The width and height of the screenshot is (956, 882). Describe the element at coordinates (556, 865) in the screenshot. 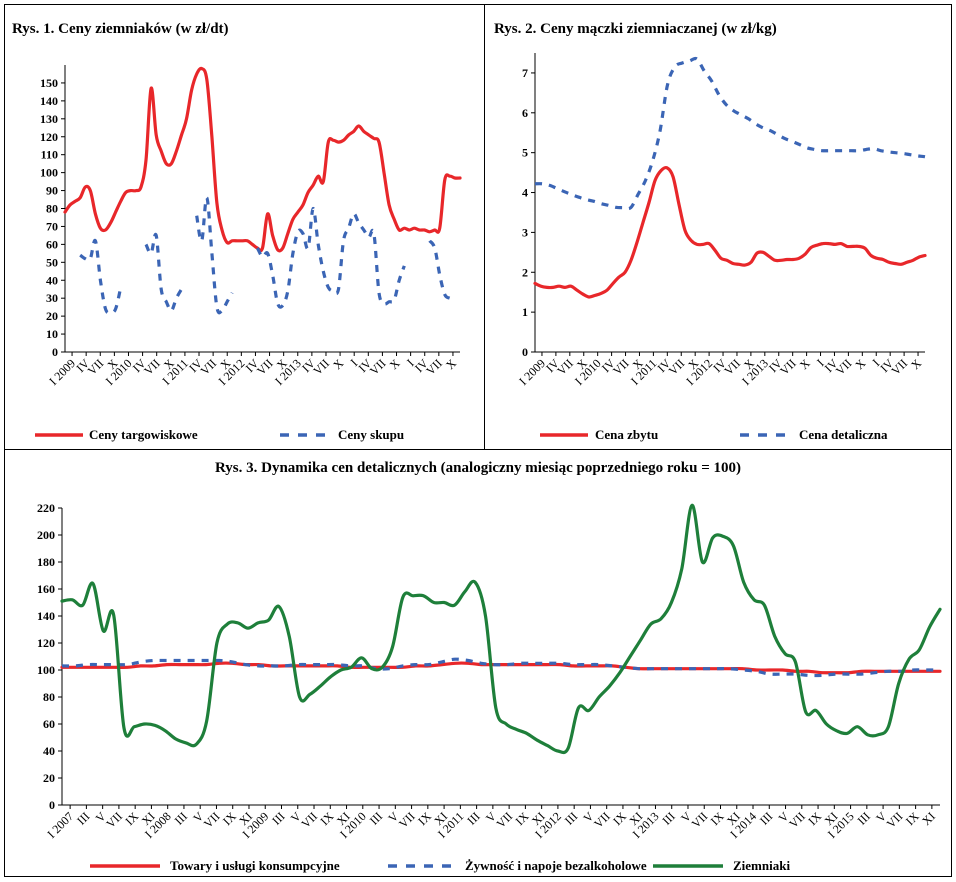

I see `legend-label: Żywność i napoje bezalkoholowe` at that location.